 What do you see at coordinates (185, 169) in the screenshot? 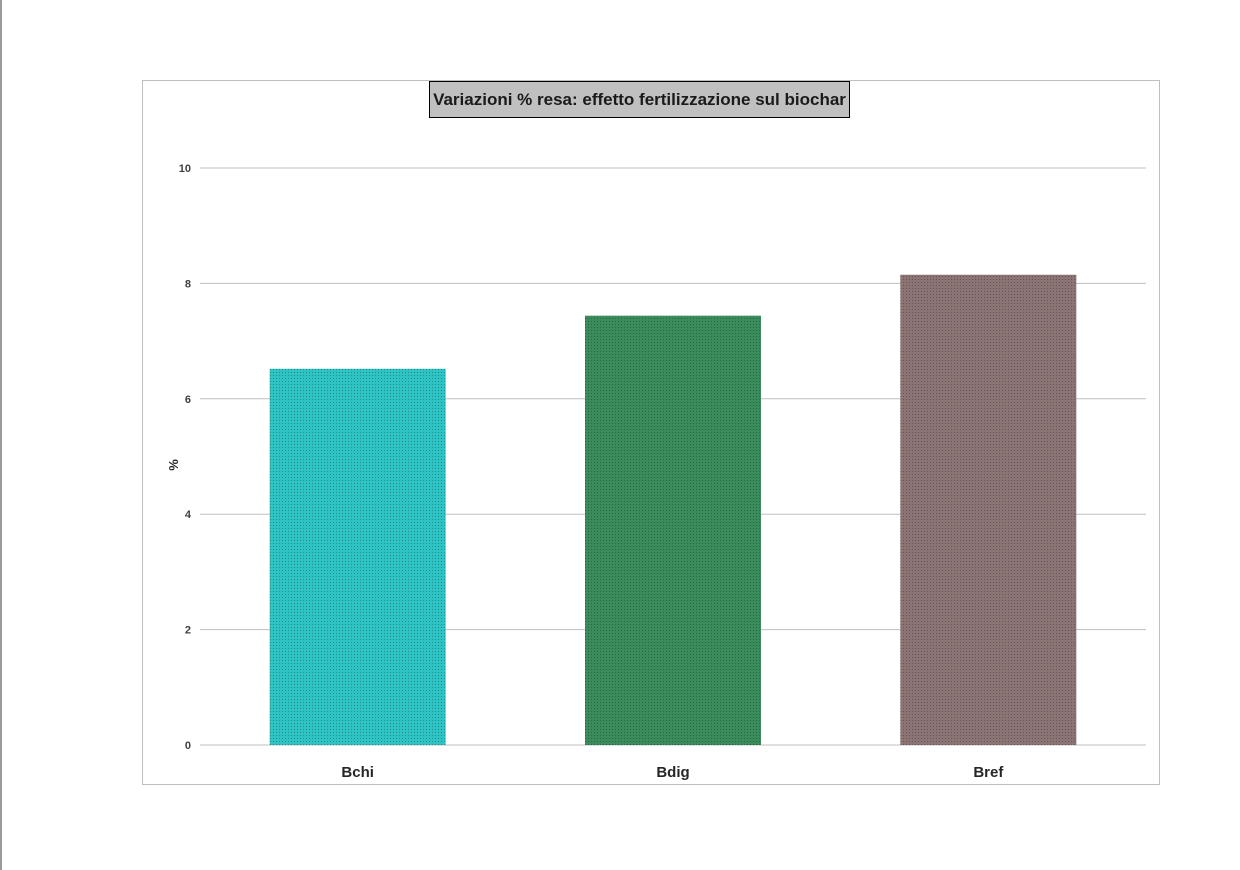
I see `y-tick-label: 10` at bounding box center [185, 169].